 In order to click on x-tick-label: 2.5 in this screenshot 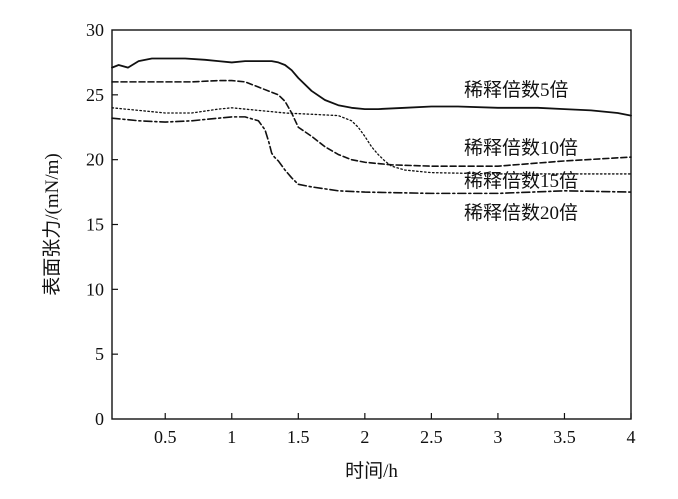, I will do `click(431, 437)`.